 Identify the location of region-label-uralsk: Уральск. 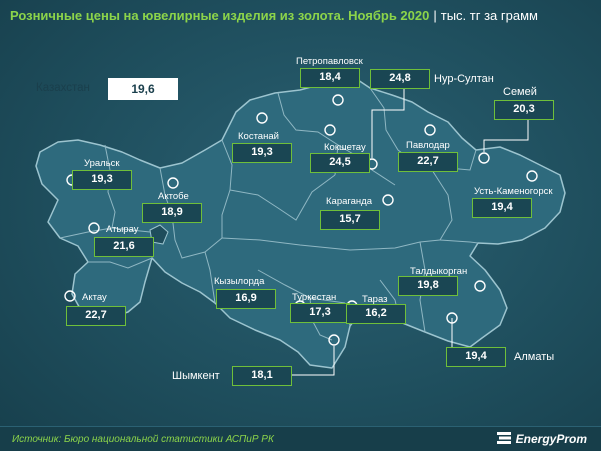
(102, 163).